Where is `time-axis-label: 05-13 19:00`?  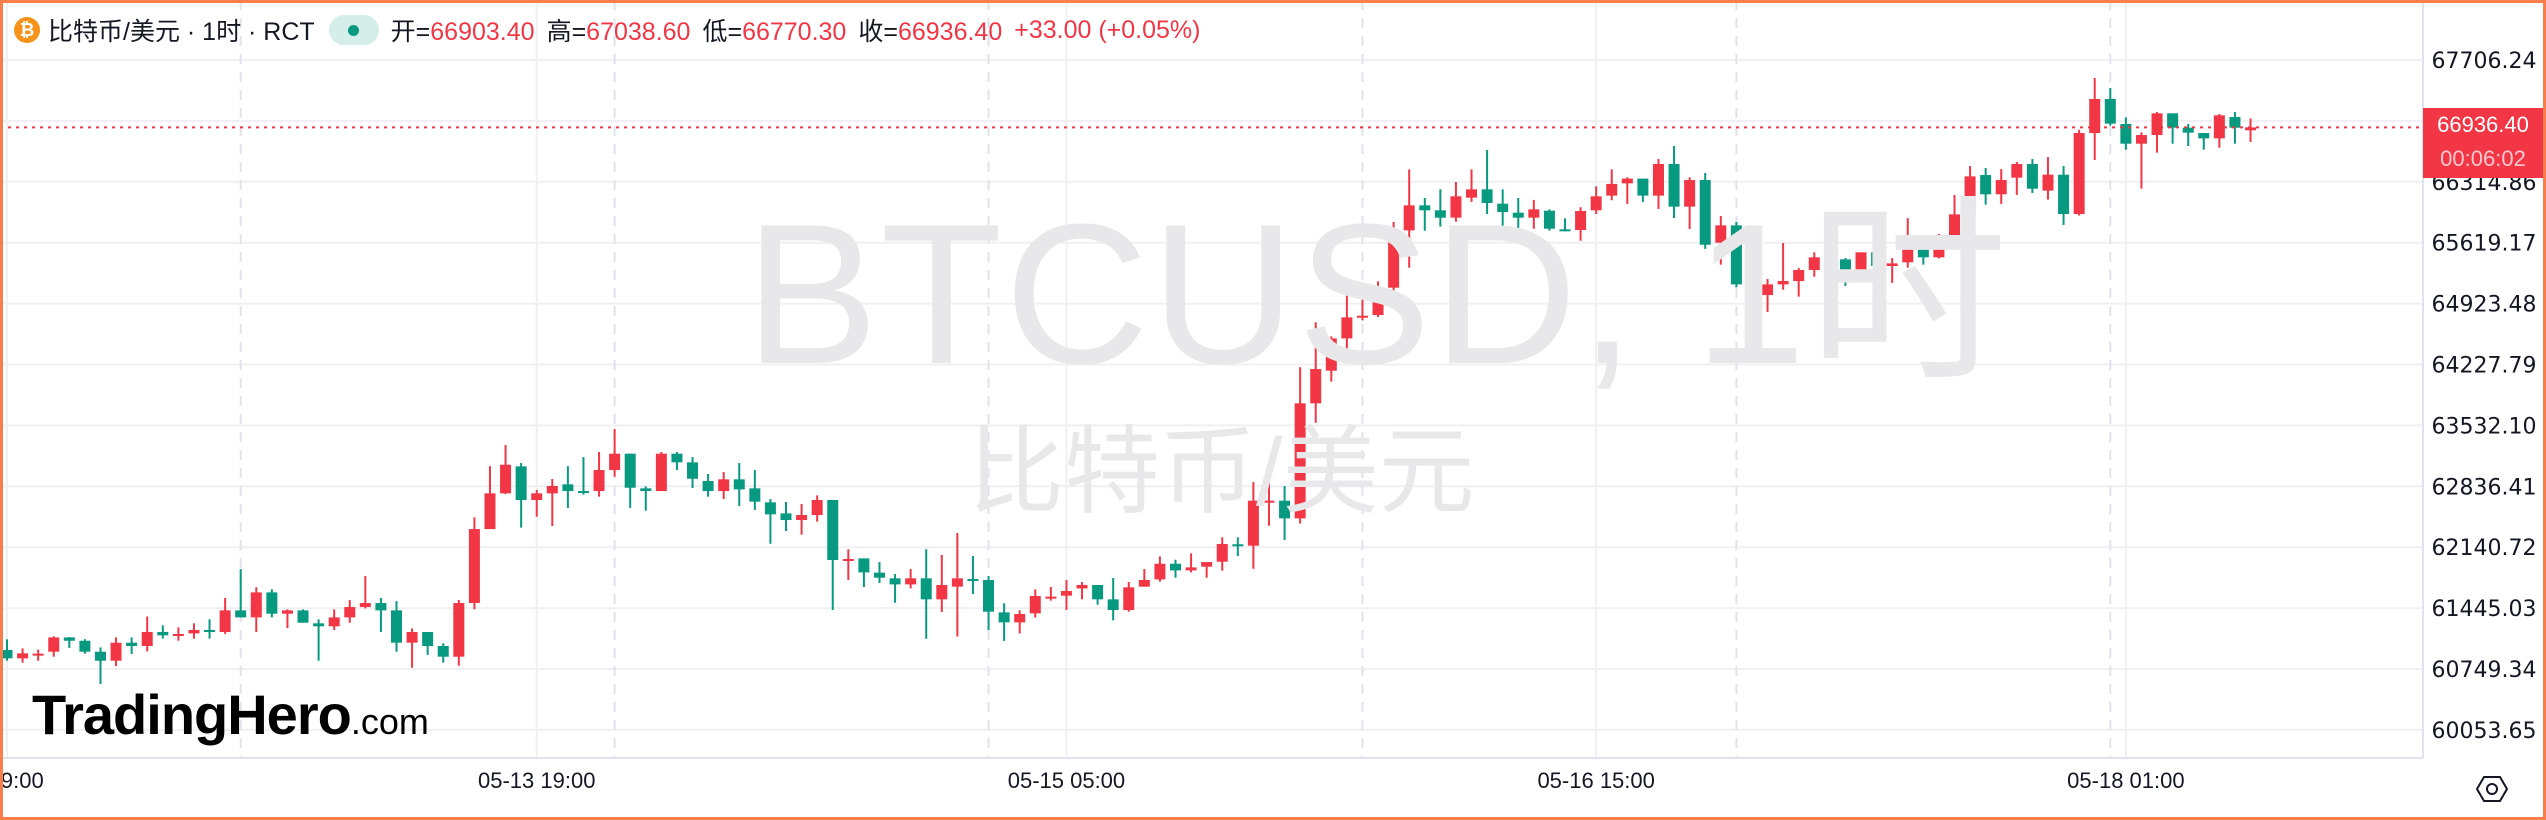 time-axis-label: 05-13 19:00 is located at coordinates (536, 780).